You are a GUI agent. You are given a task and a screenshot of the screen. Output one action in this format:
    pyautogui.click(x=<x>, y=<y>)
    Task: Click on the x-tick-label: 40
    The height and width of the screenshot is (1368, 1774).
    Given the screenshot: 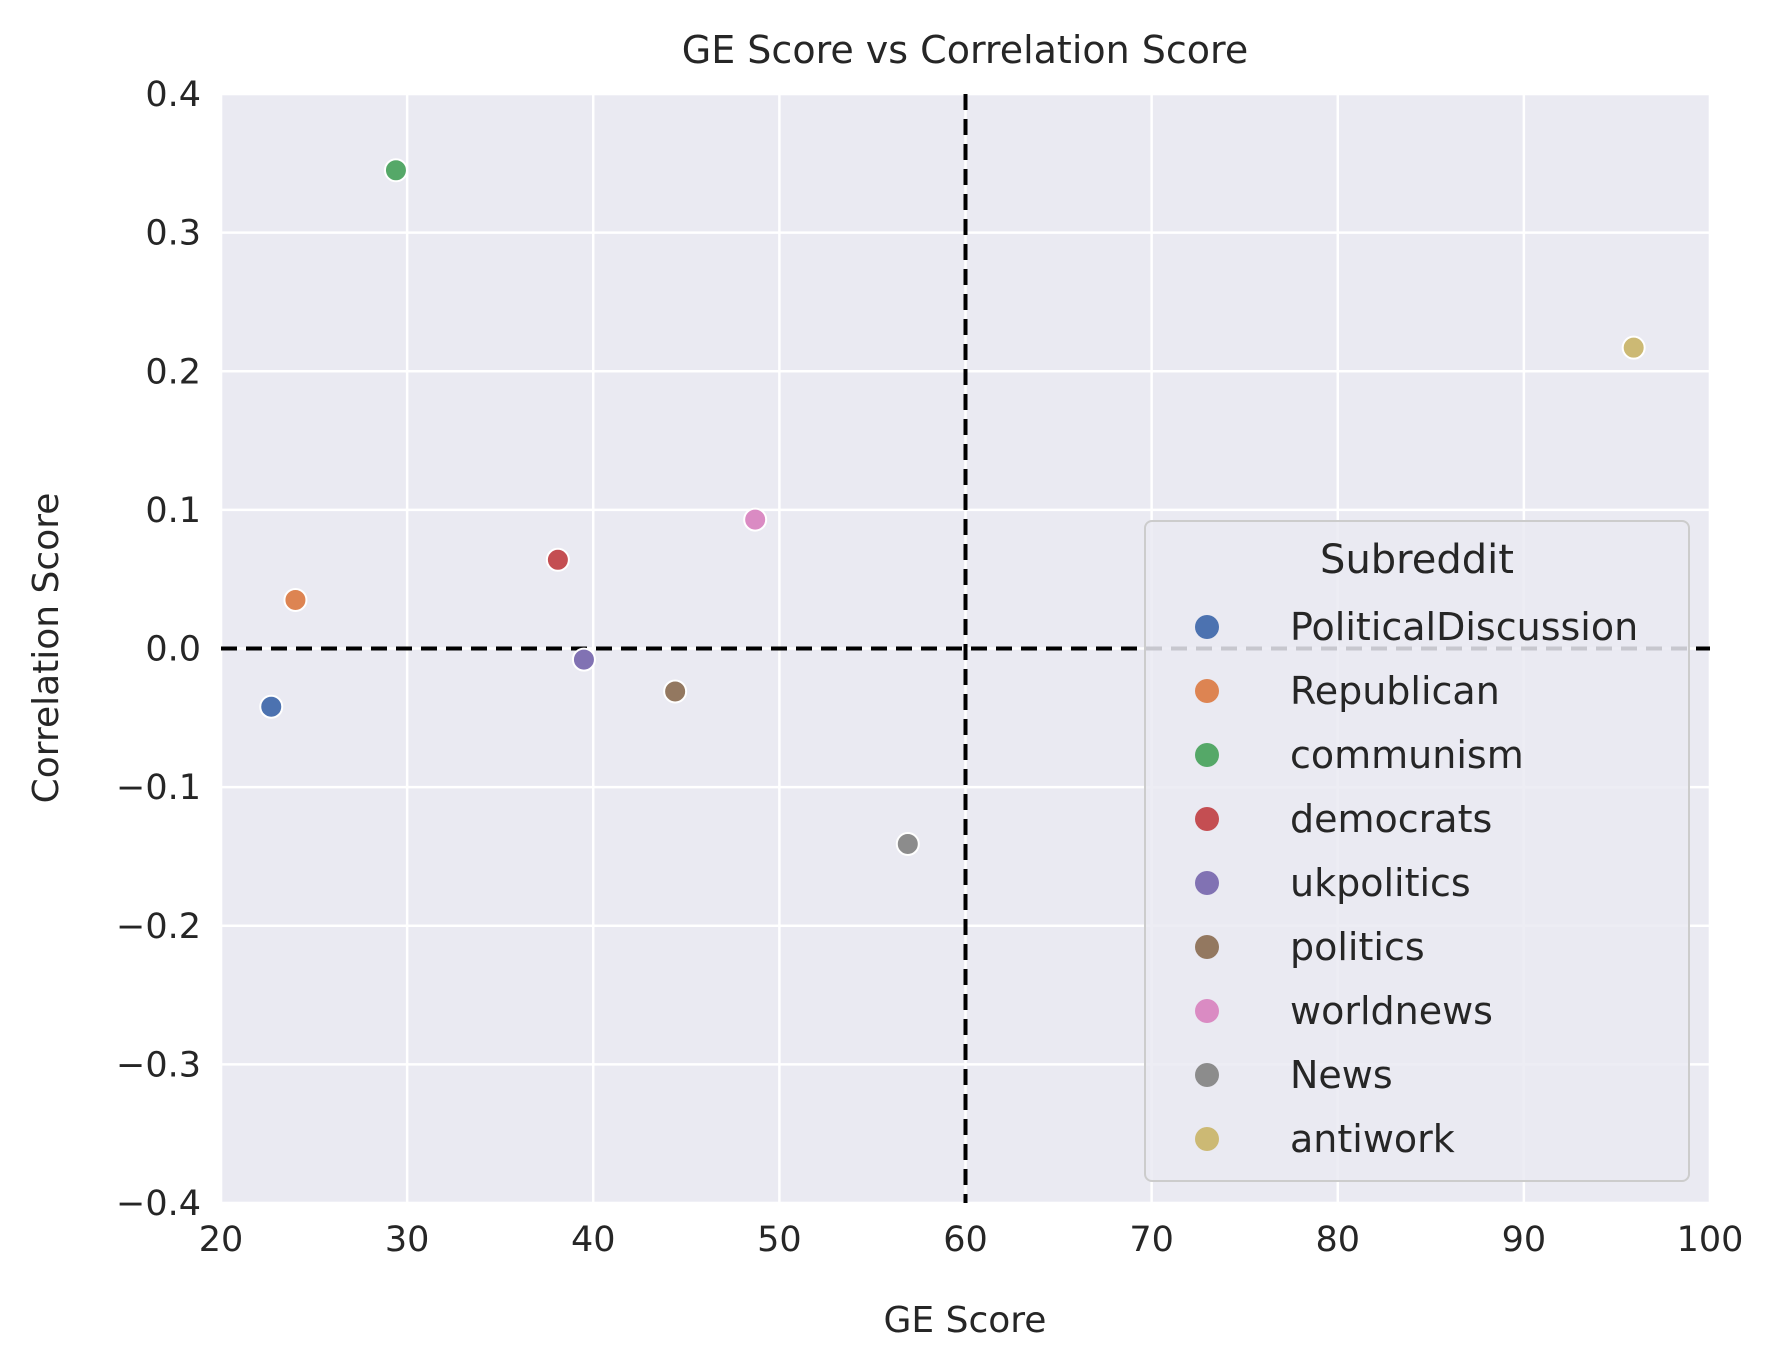 What is the action you would take?
    pyautogui.click(x=593, y=1240)
    